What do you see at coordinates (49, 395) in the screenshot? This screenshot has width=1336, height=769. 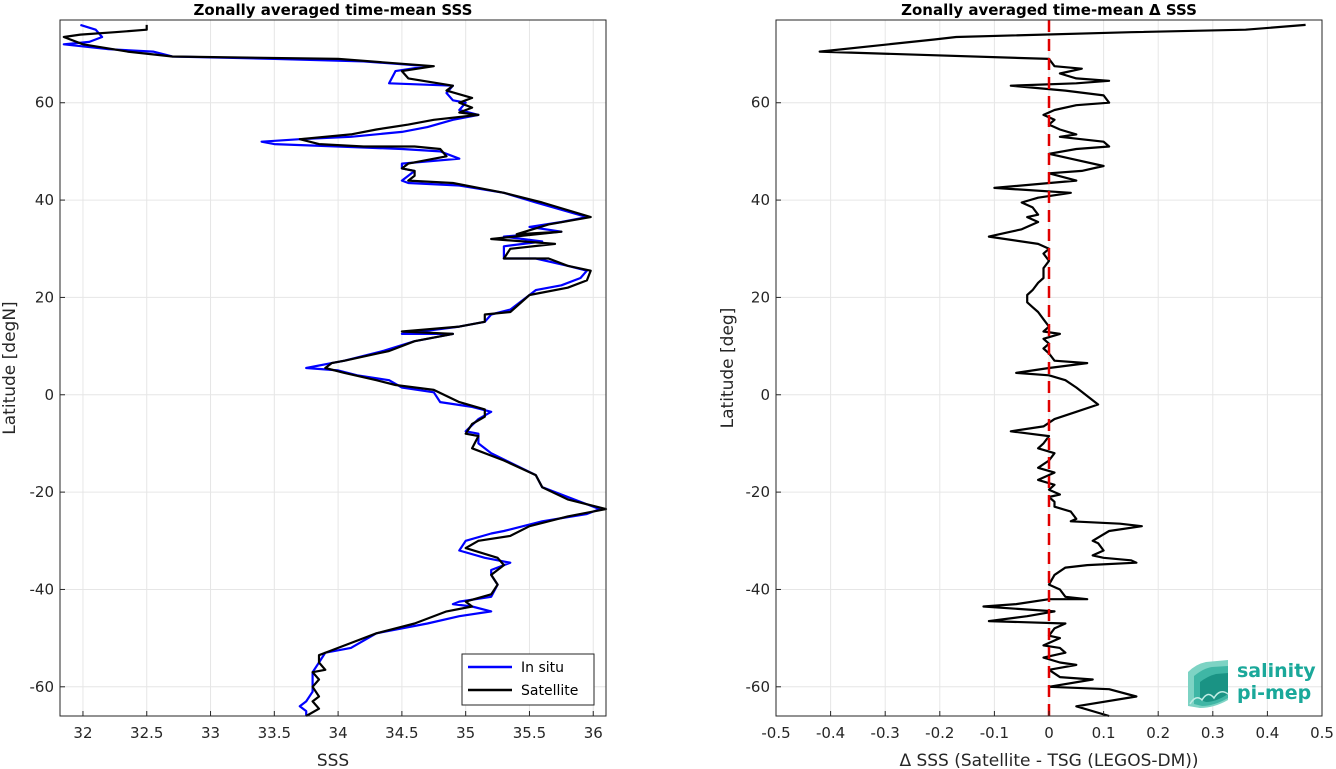 I see `left-ytick-label: 0` at bounding box center [49, 395].